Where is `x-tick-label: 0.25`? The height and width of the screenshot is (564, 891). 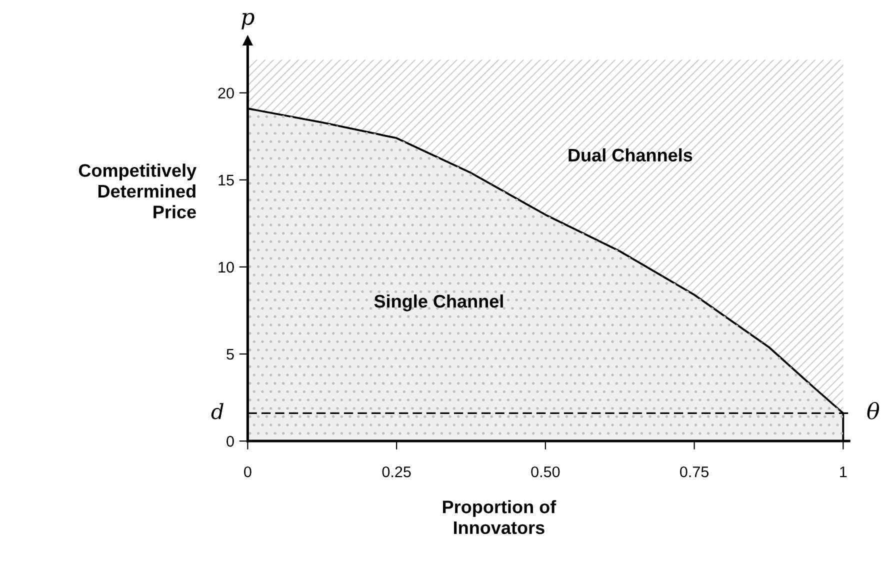 x-tick-label: 0.25 is located at coordinates (396, 472).